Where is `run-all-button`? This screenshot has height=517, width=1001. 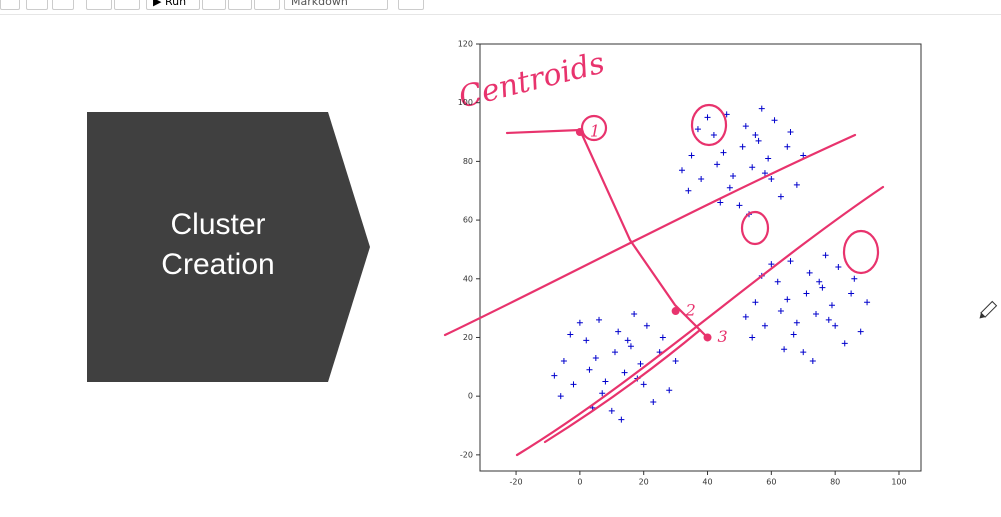
run-all-button is located at coordinates (267, 5).